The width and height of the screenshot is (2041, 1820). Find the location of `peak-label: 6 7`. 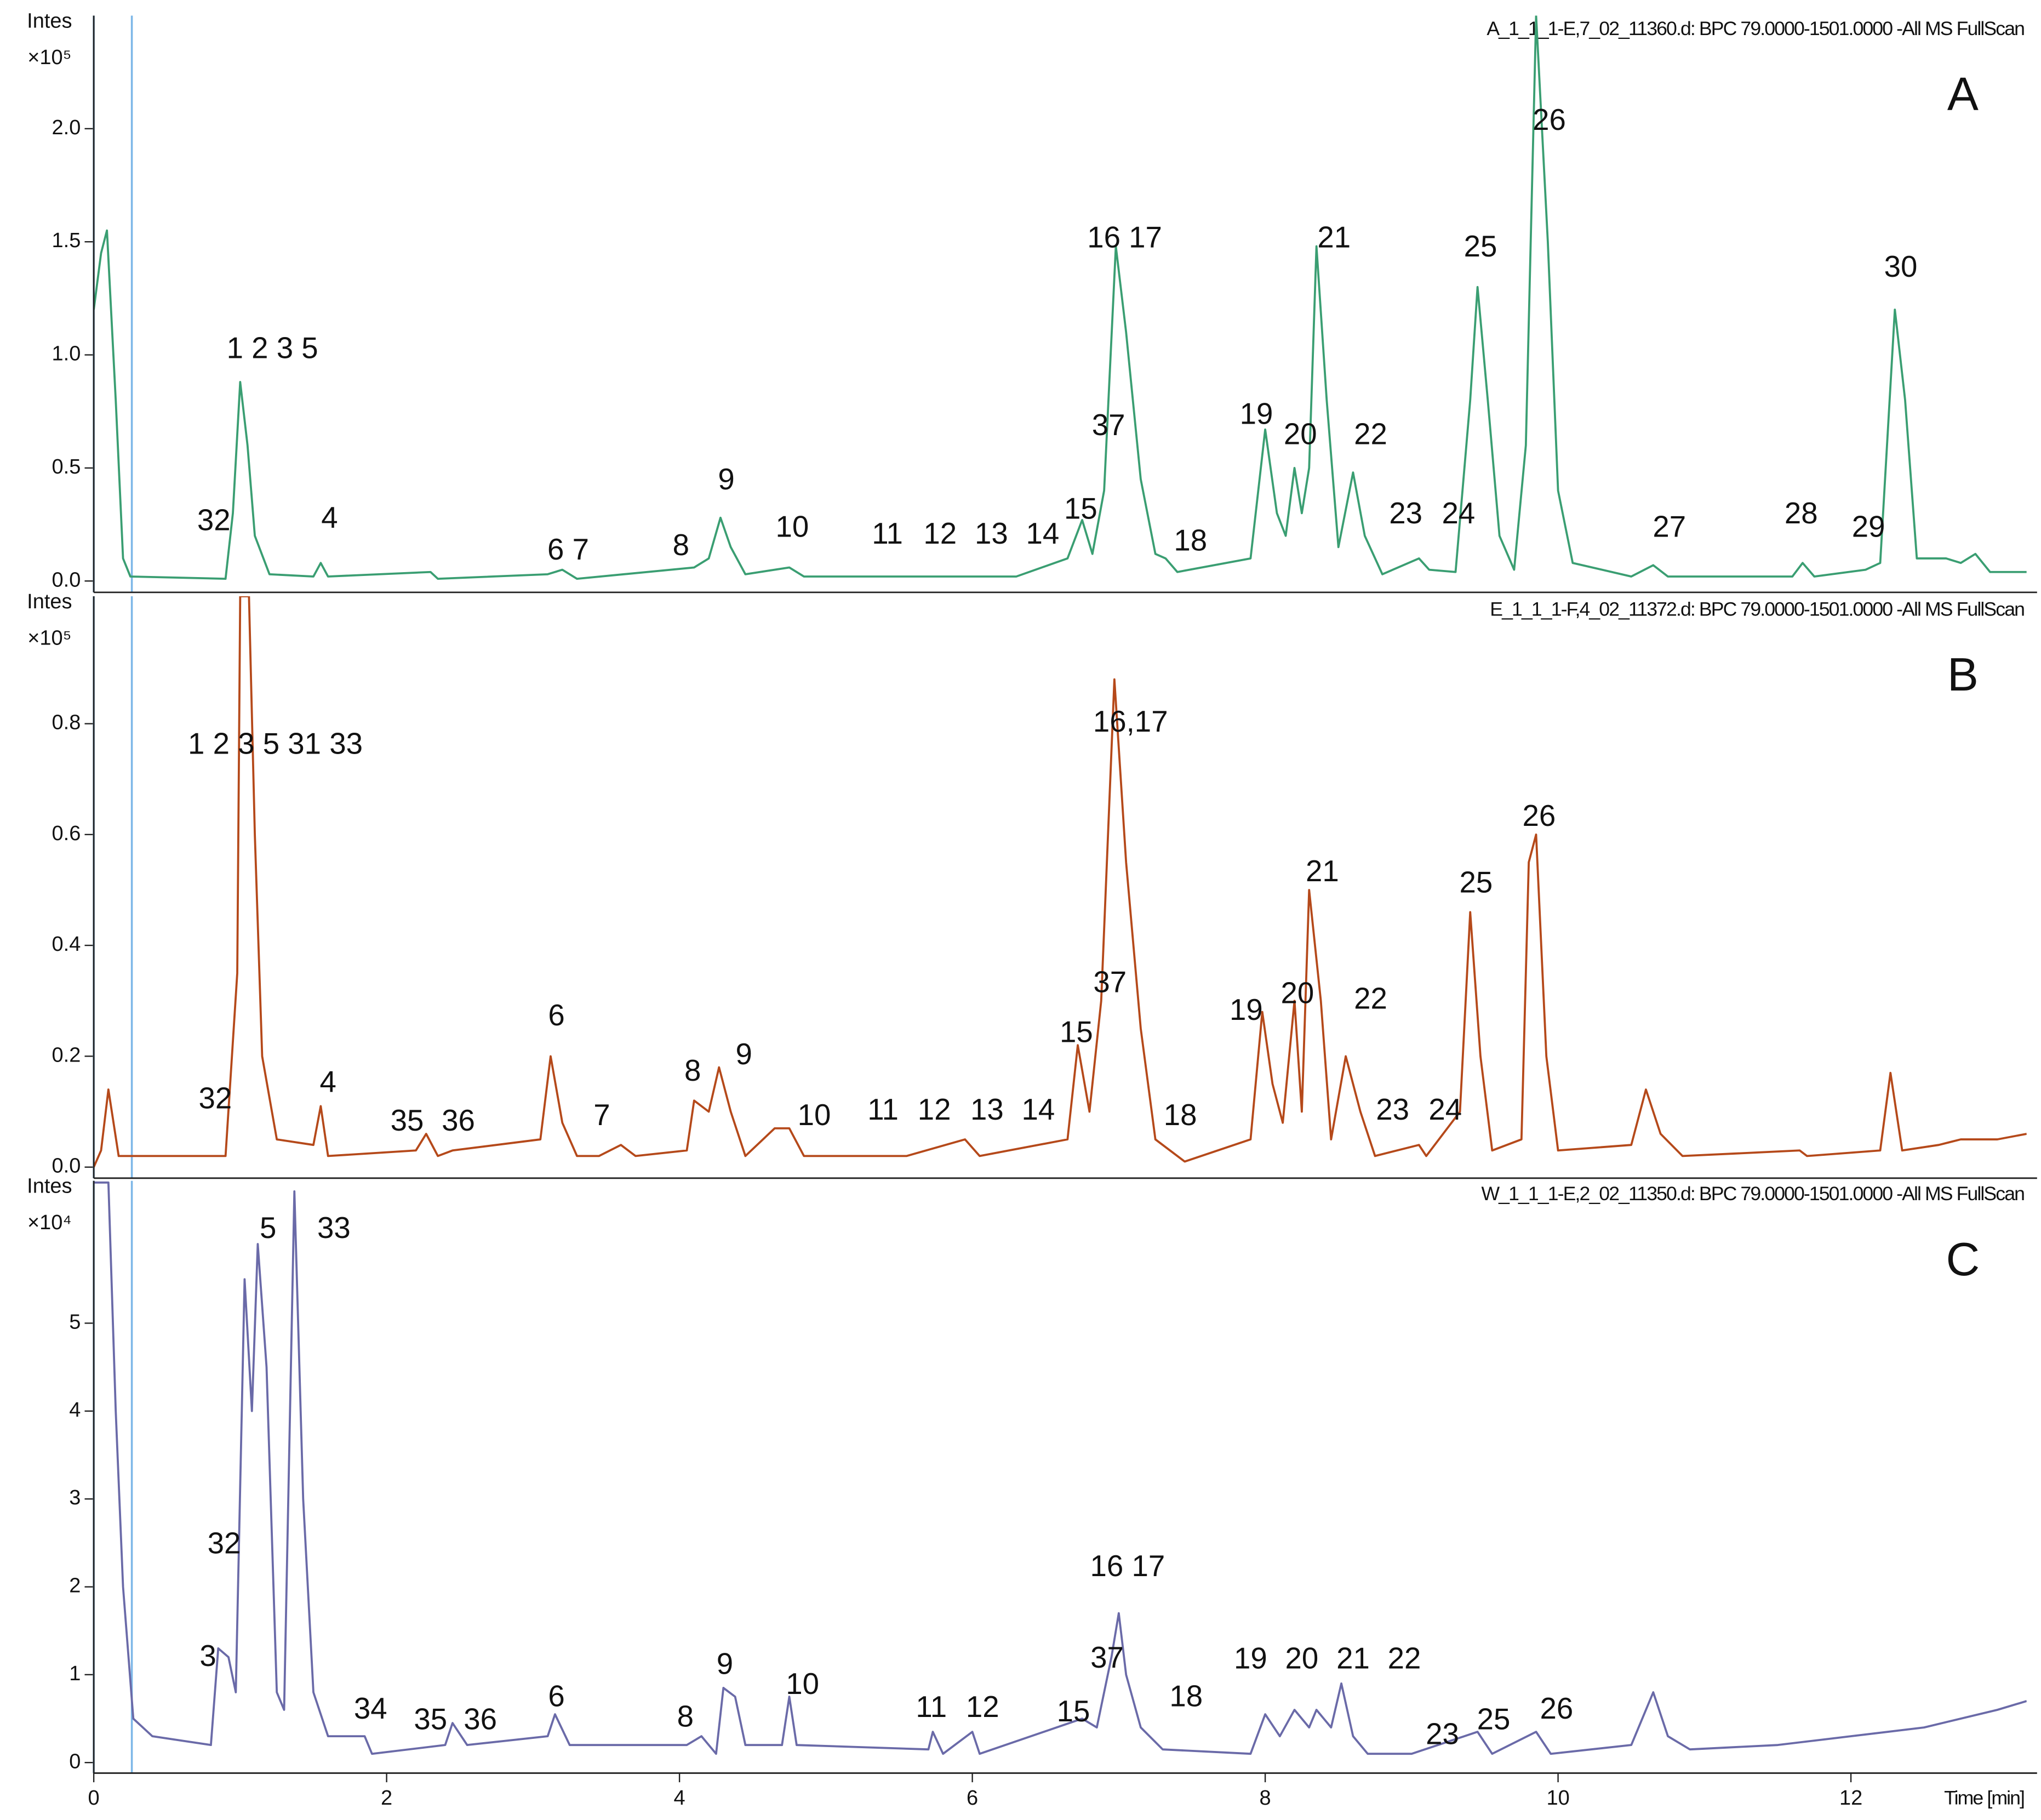

peak-label: 6 7 is located at coordinates (568, 549).